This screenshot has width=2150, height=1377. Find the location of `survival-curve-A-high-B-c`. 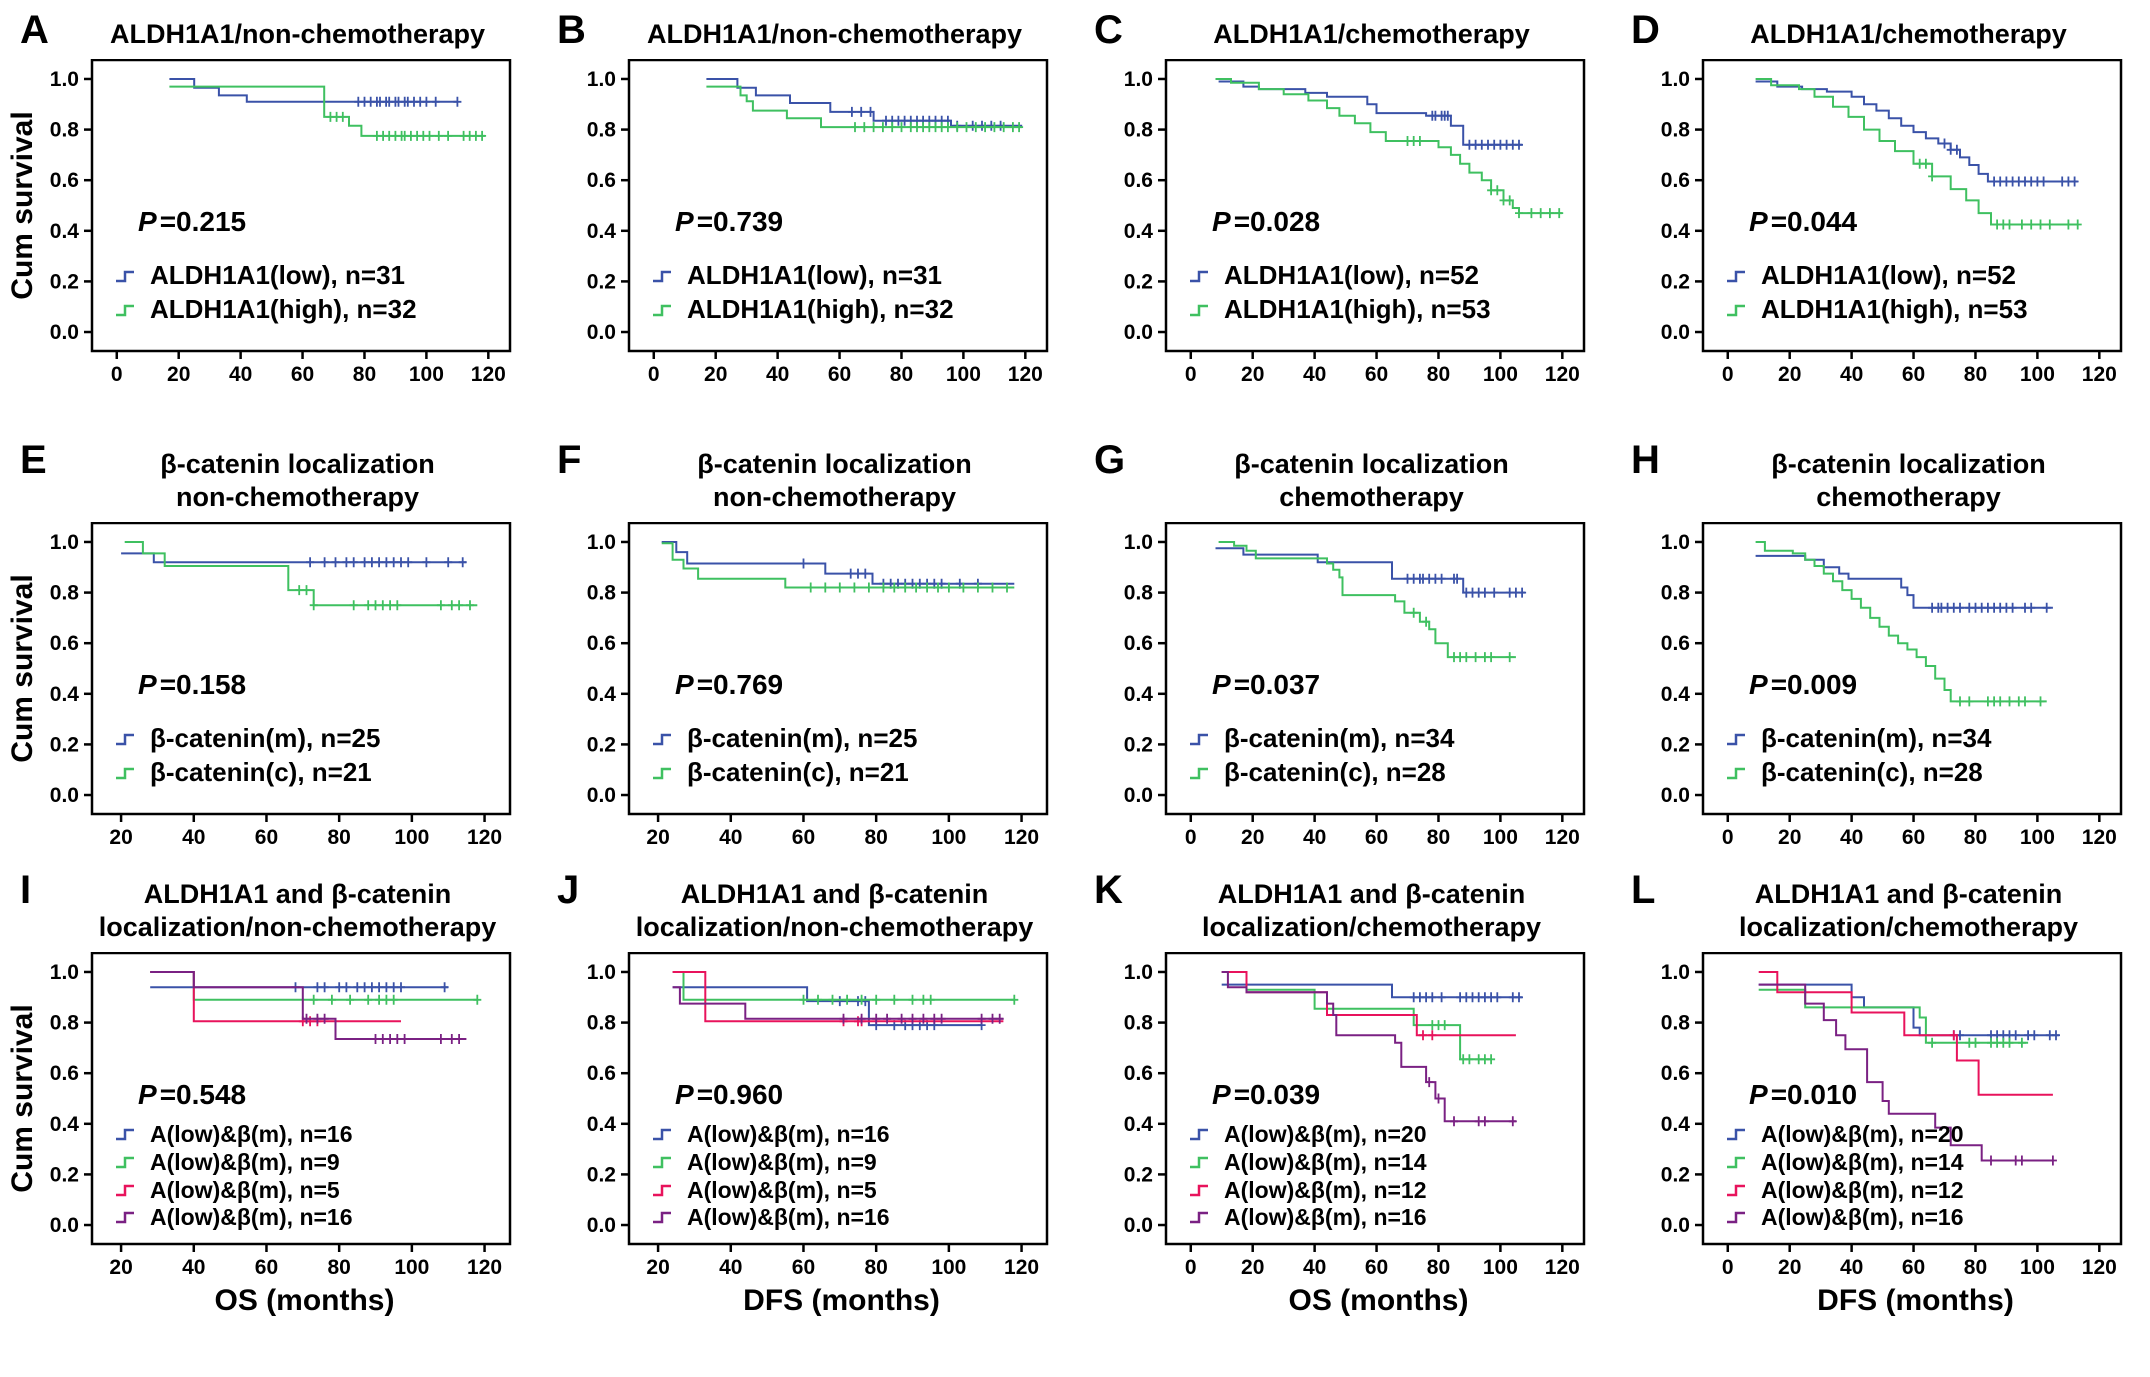

survival-curve-A-high-B-c is located at coordinates (308, 1005).